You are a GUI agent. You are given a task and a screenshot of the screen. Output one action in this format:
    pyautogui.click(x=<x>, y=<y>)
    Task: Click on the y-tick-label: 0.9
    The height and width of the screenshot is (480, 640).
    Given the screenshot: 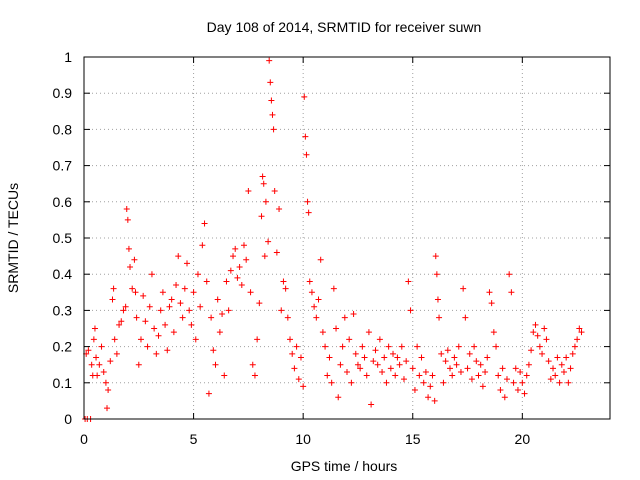 What is the action you would take?
    pyautogui.click(x=63, y=93)
    